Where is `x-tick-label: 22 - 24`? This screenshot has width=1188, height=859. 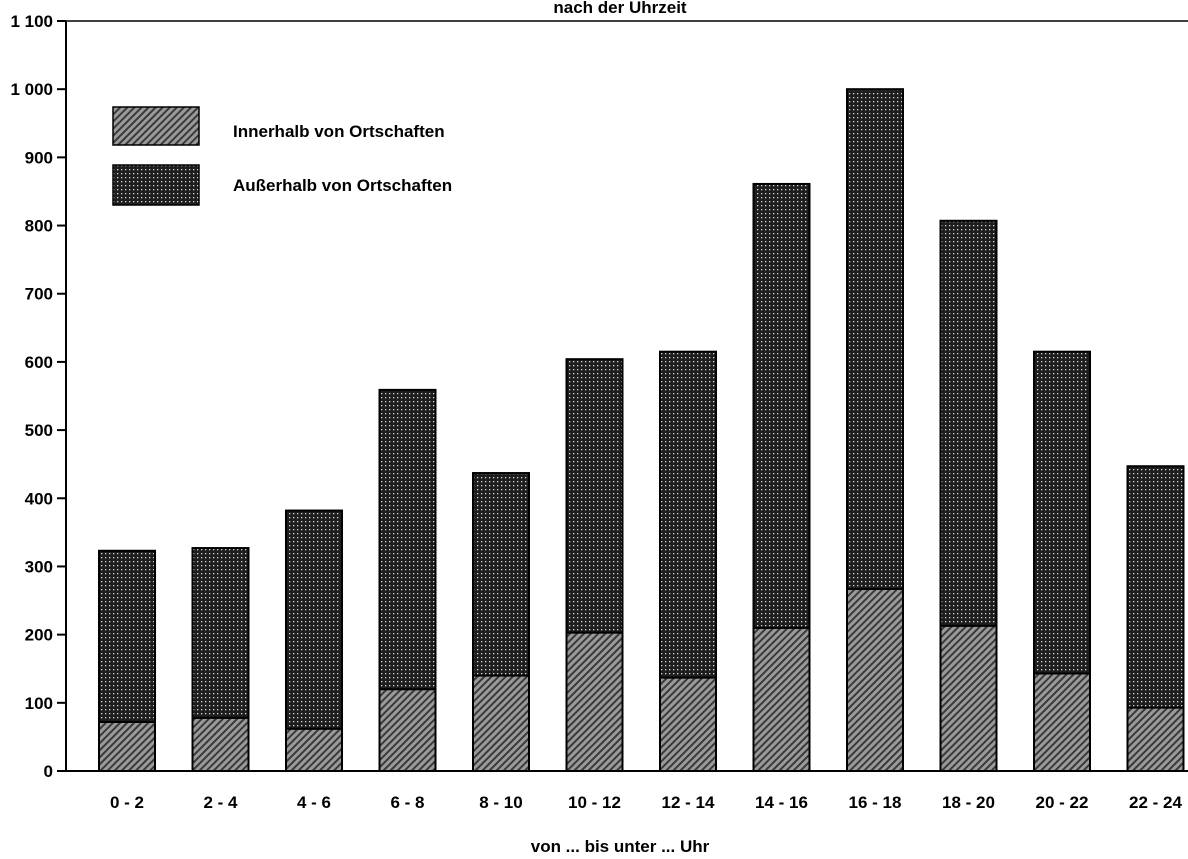
x-tick-label: 22 - 24 is located at coordinates (1155, 802).